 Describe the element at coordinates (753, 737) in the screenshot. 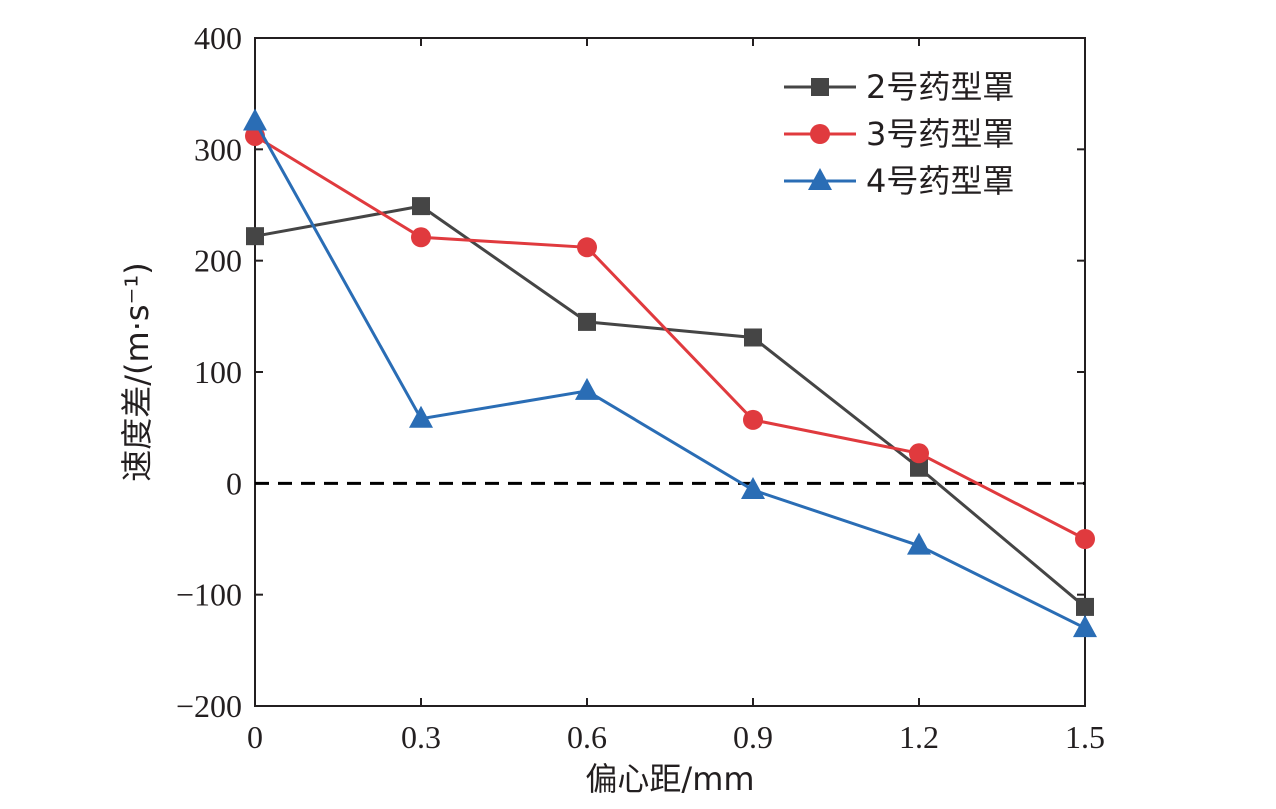

I see `x-tick-label: 0.9` at that location.